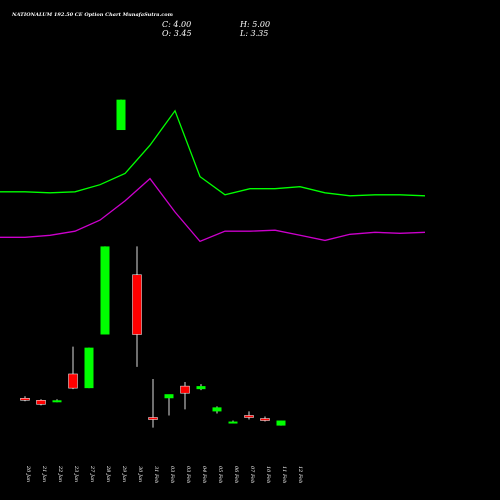 The width and height of the screenshot is (500, 500). Describe the element at coordinates (177, 24) in the screenshot. I see `close-value: C: 4.00` at that location.